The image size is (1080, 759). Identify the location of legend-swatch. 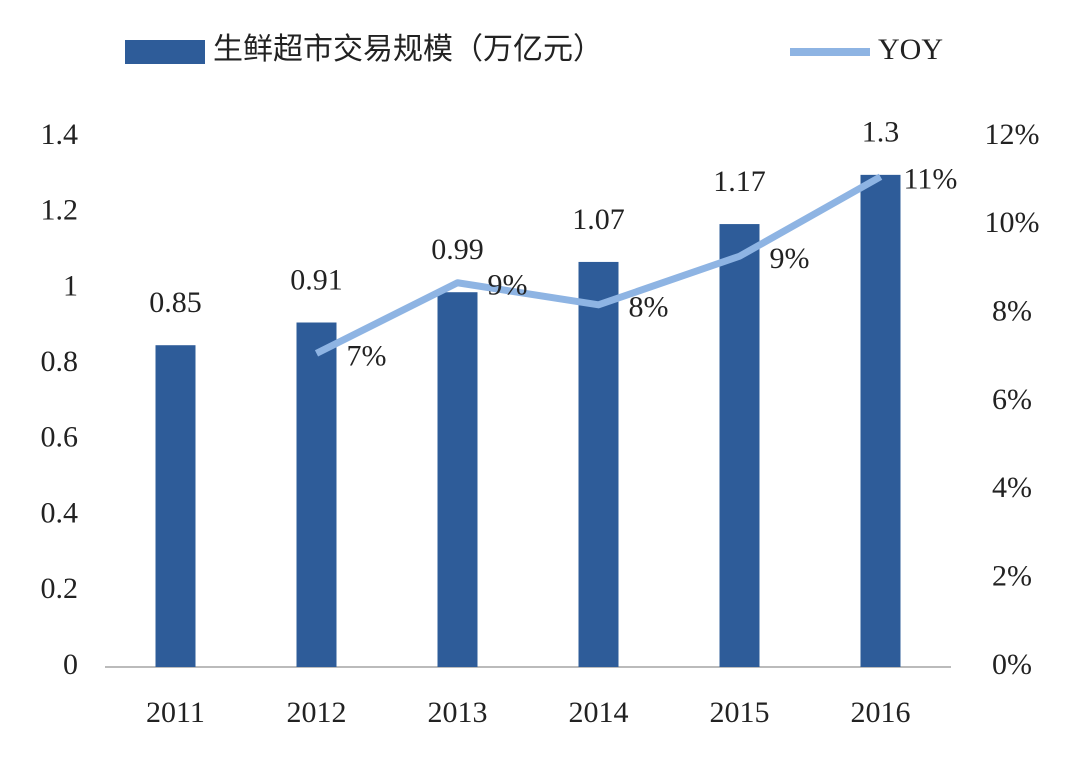
(165, 52).